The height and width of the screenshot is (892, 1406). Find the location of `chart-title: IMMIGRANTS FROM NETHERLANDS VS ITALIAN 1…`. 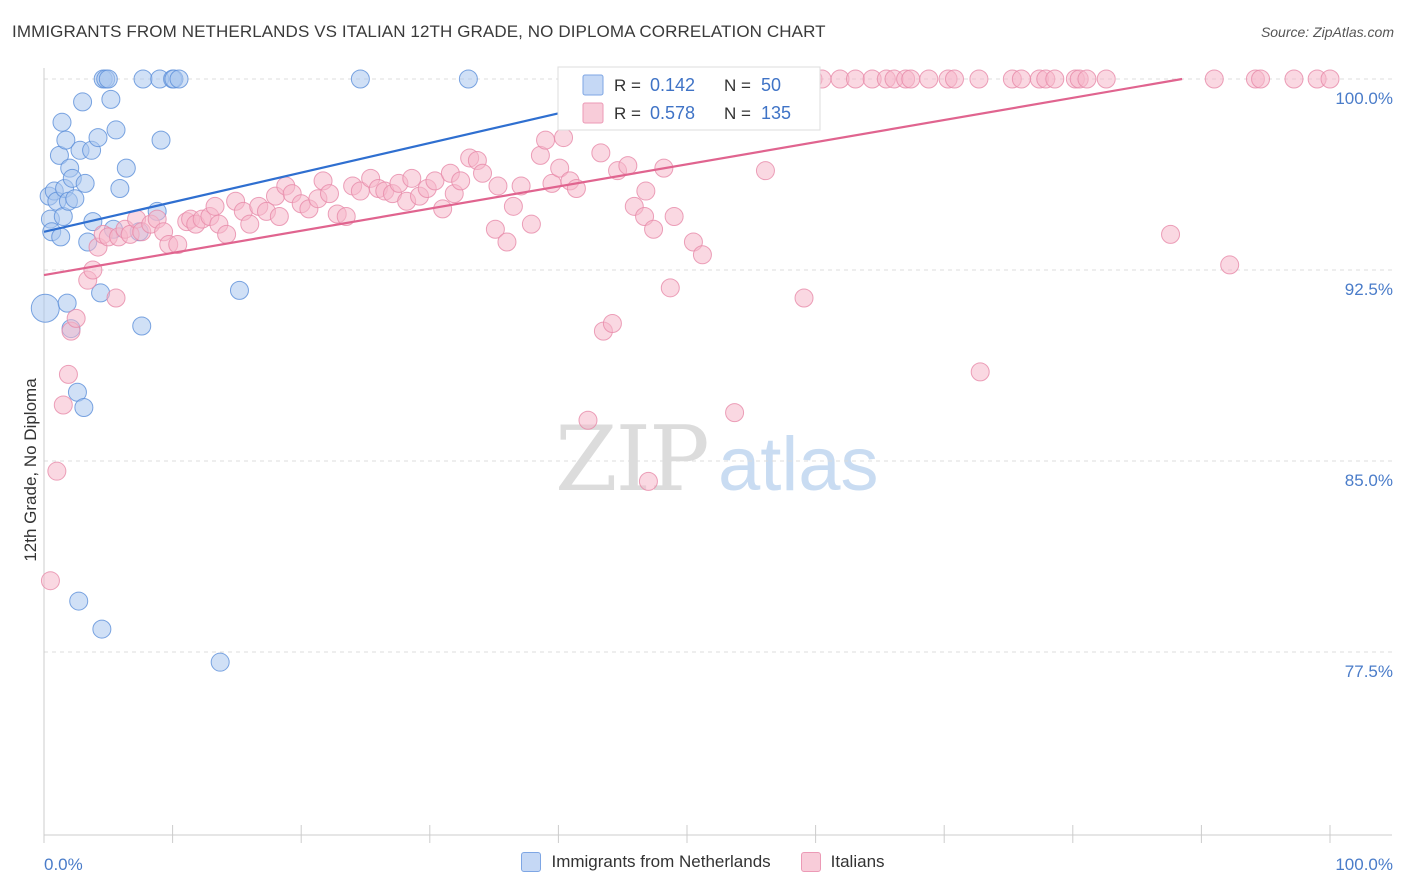

chart-title: IMMIGRANTS FROM NETHERLANDS VS ITALIAN 1… is located at coordinates (419, 31).